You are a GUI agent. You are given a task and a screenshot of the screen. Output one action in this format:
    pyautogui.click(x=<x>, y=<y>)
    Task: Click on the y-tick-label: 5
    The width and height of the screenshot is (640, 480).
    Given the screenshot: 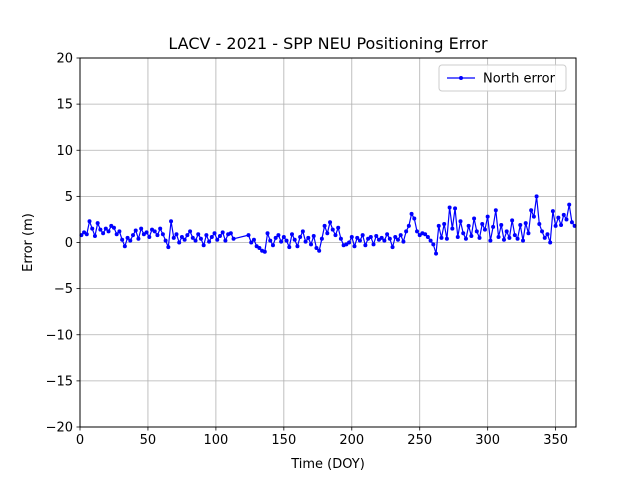 What is the action you would take?
    pyautogui.click(x=69, y=197)
    